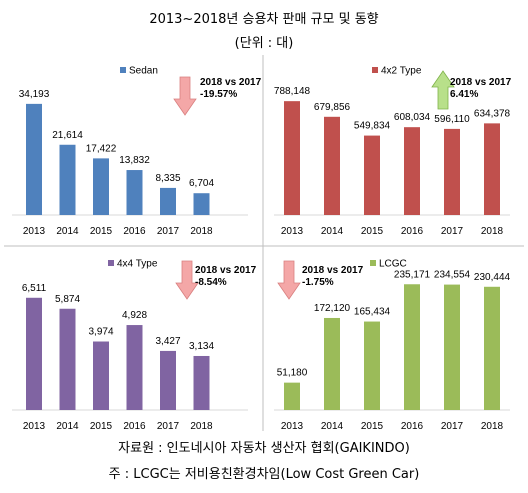 The height and width of the screenshot is (493, 528). Describe the element at coordinates (492, 113) in the screenshot. I see `data-label-2018: 634,378` at that location.